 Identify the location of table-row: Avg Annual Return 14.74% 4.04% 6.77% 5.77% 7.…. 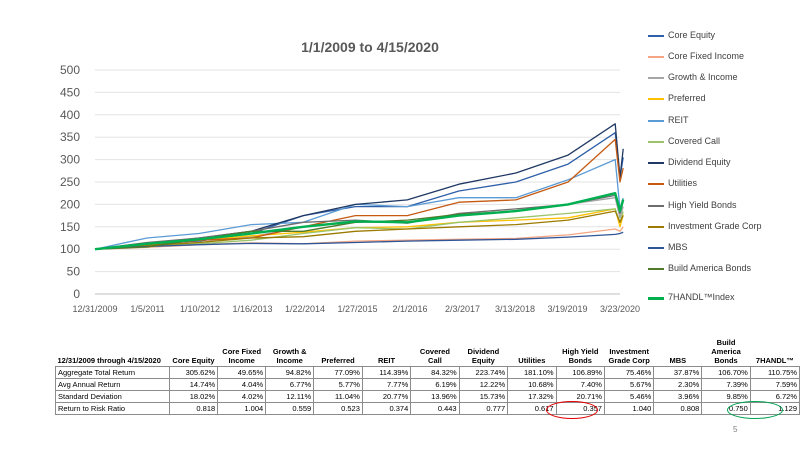
(427, 384).